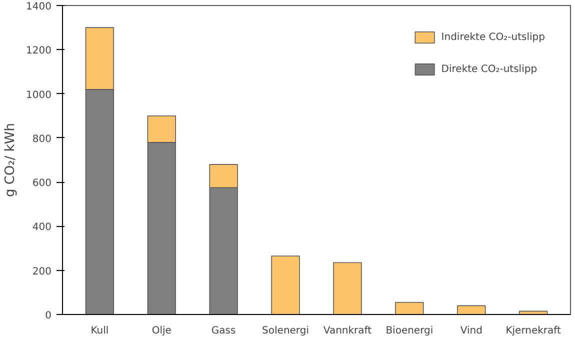 This screenshot has height=339, width=575. Describe the element at coordinates (42, 184) in the screenshot. I see `y-tick-label: 600` at that location.